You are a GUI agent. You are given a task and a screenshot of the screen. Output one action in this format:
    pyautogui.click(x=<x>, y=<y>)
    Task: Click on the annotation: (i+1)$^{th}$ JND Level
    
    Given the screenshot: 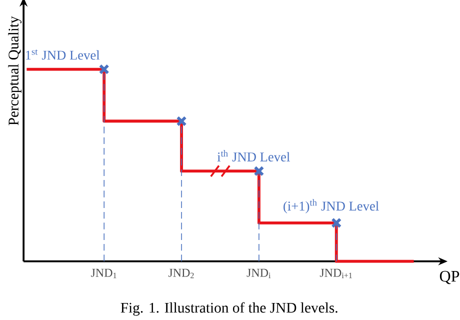 What is the action you would take?
    pyautogui.click(x=331, y=206)
    